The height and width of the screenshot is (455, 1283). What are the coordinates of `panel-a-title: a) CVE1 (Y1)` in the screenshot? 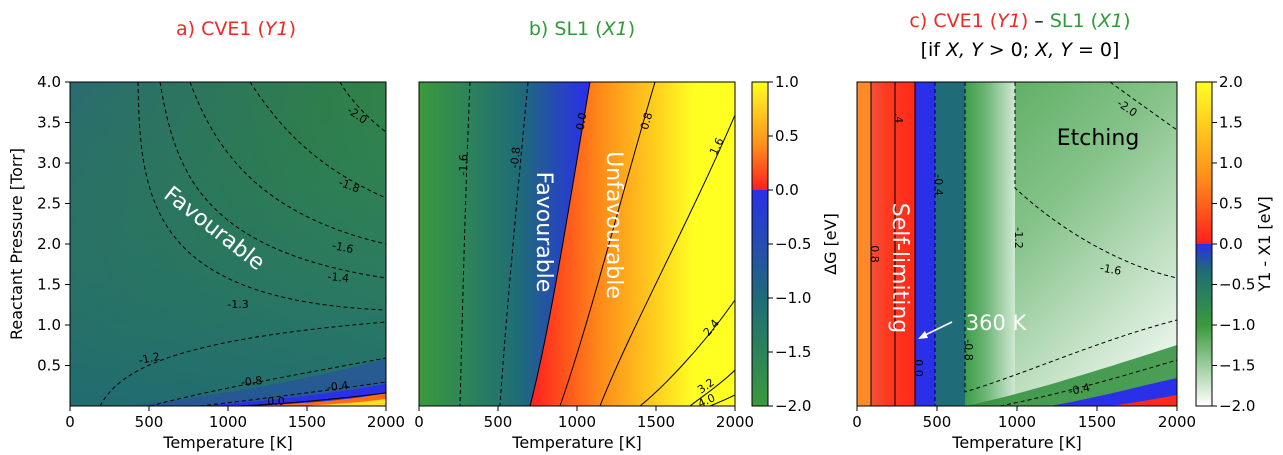 It's located at (236, 29).